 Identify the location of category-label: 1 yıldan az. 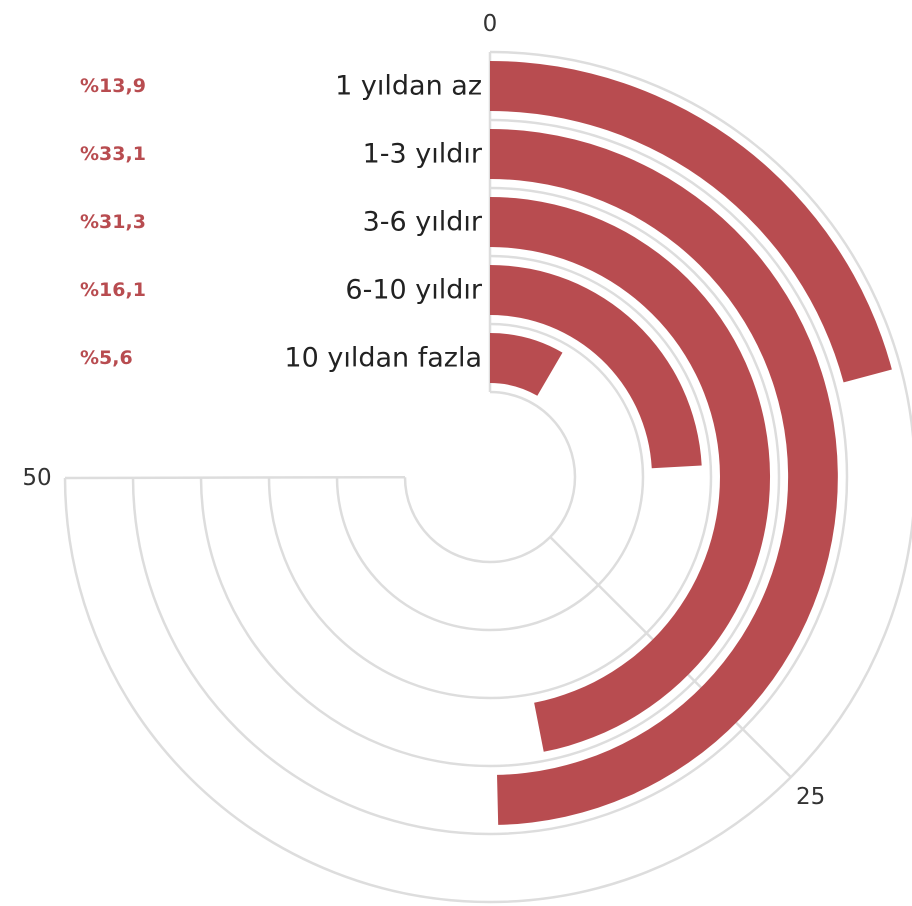
(408, 86).